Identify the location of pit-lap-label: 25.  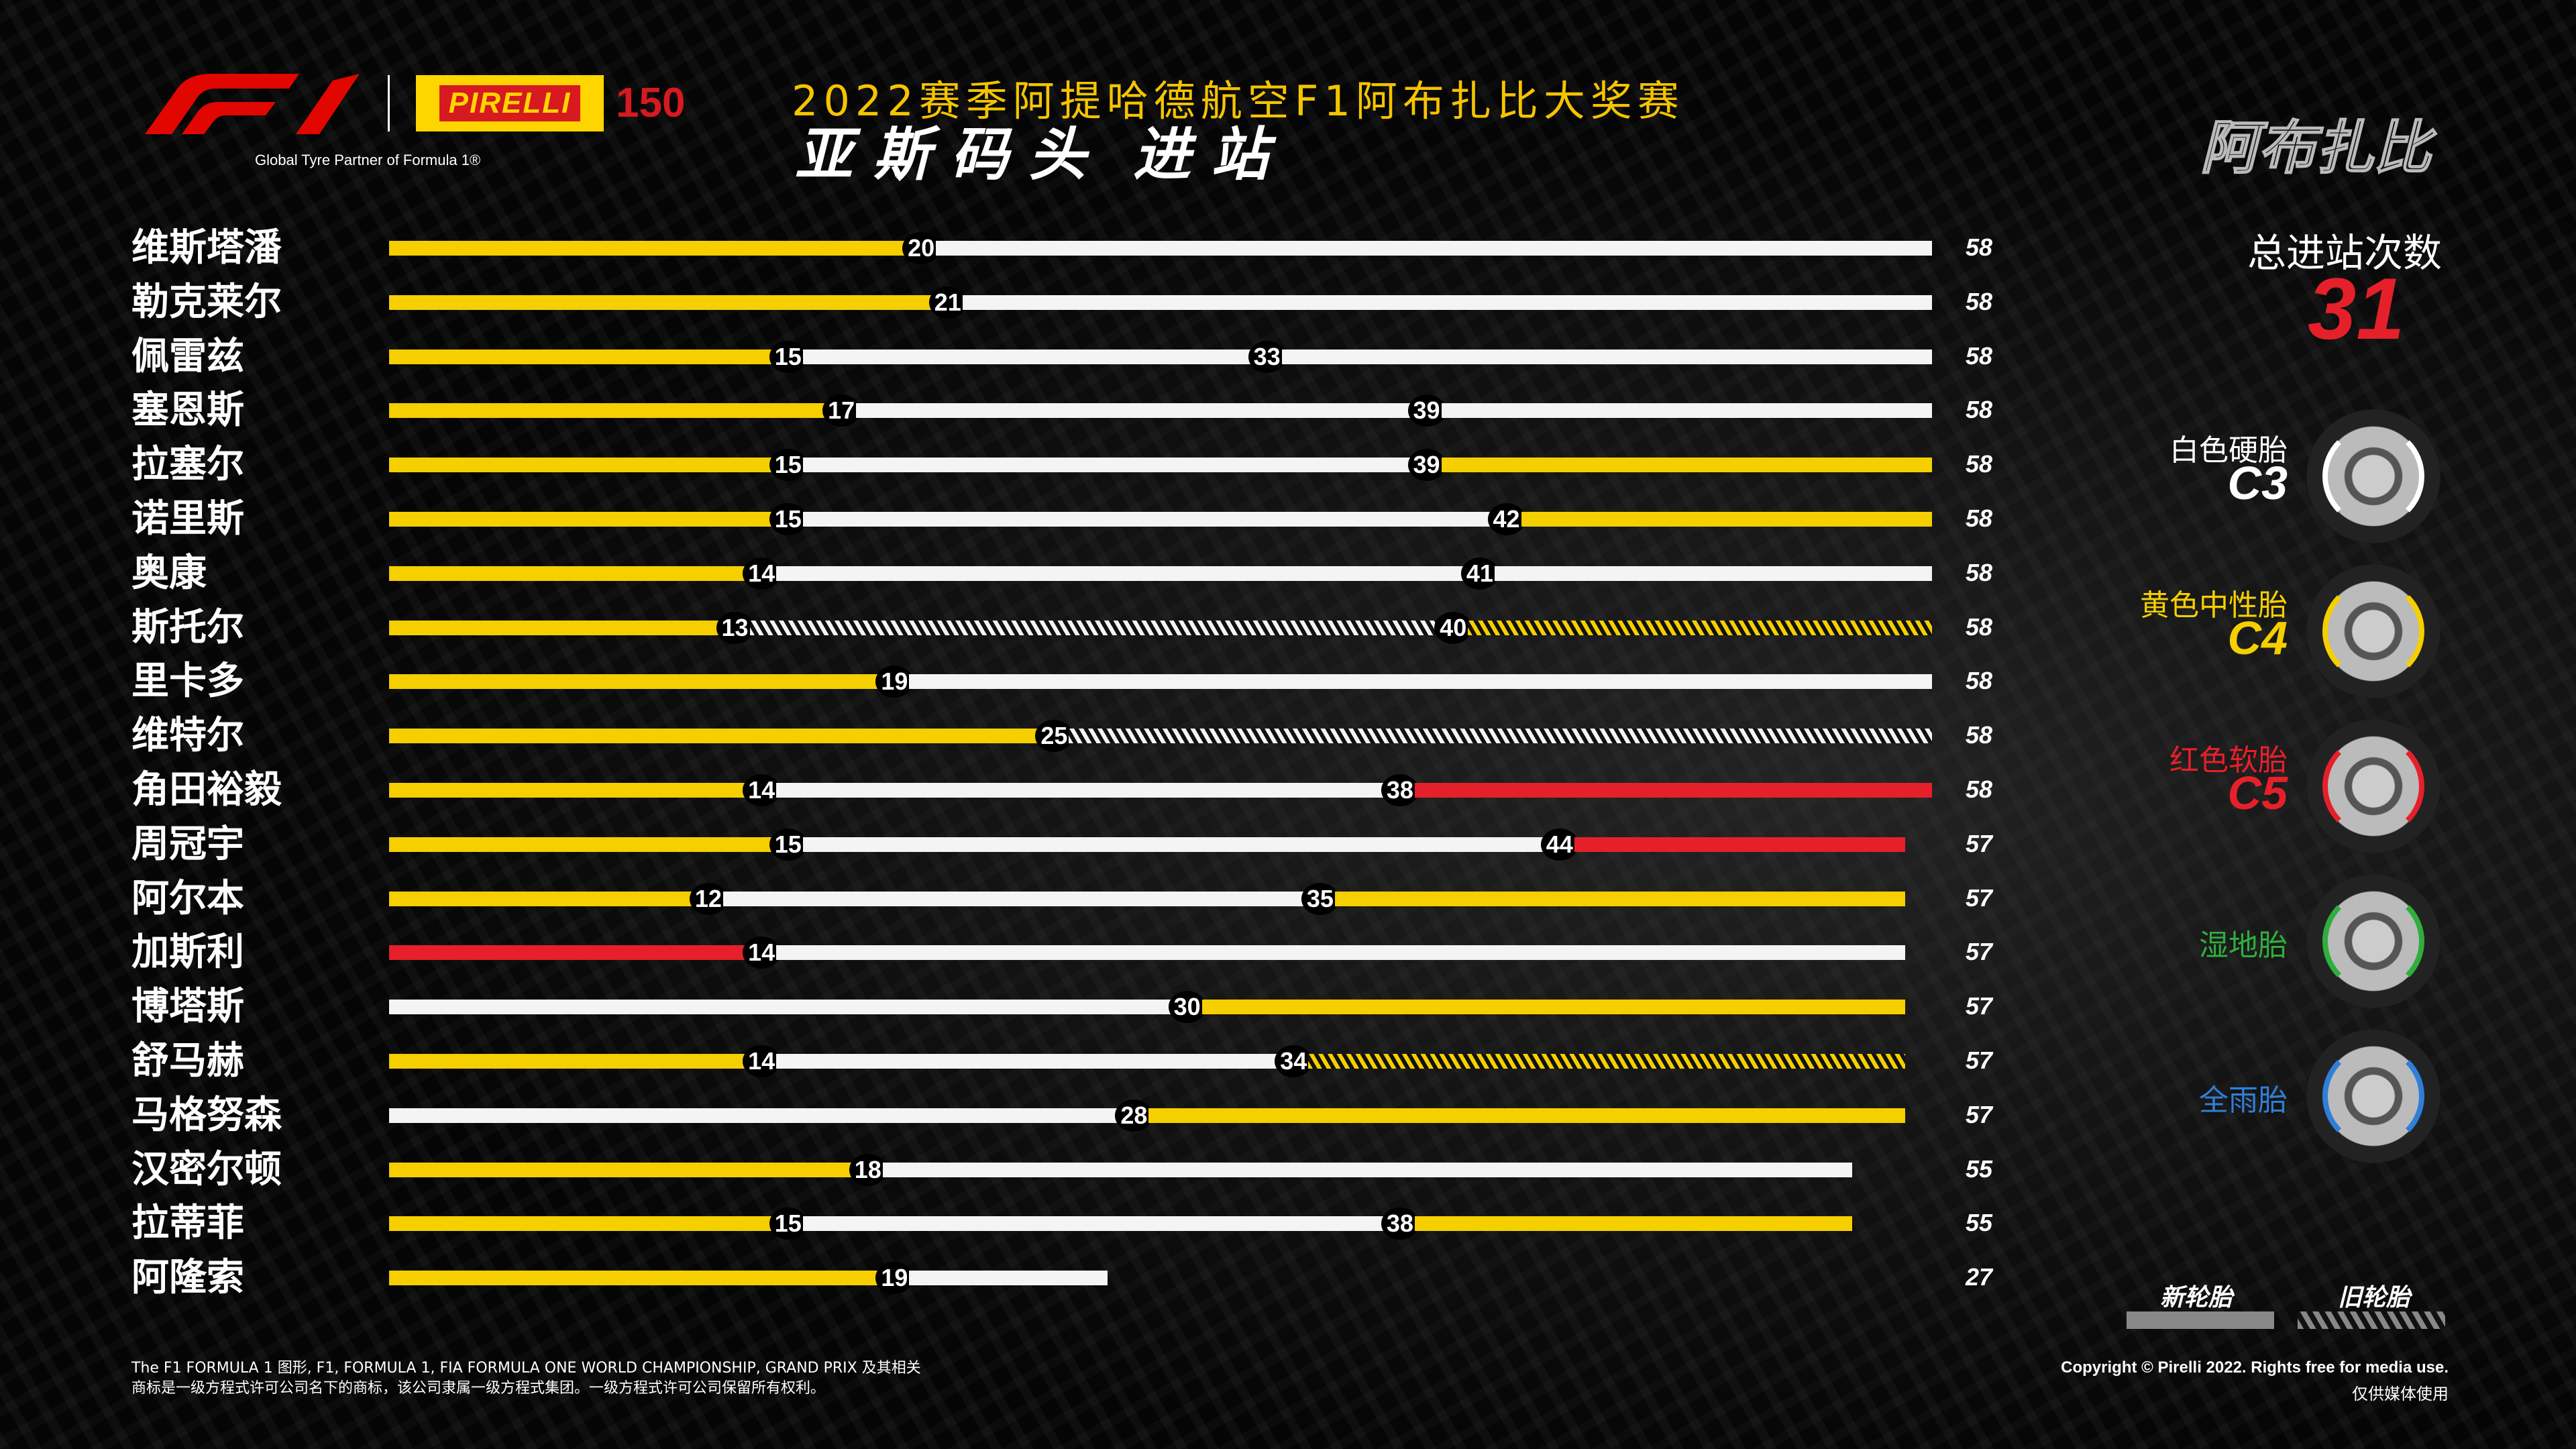
(1054, 736).